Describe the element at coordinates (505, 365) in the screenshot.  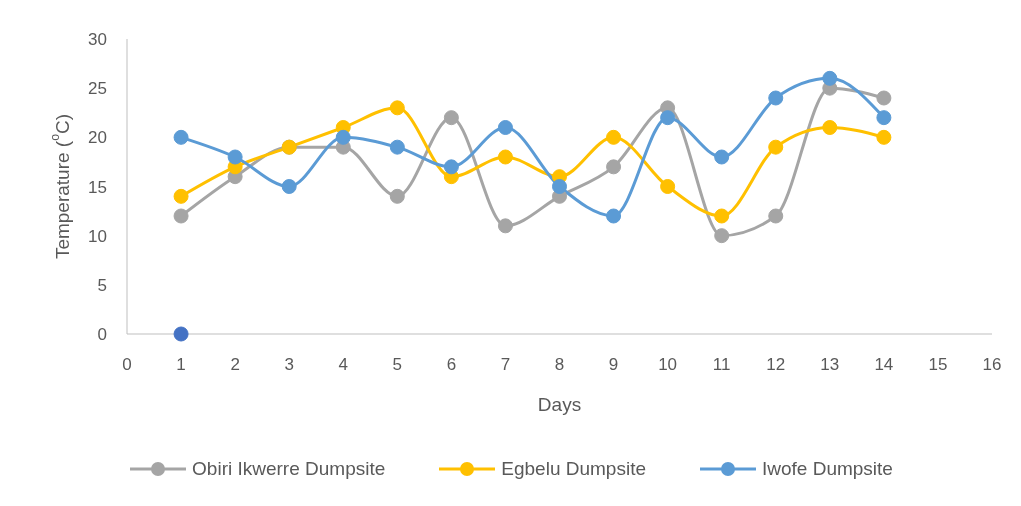
I see `x-tick-label: 7` at that location.